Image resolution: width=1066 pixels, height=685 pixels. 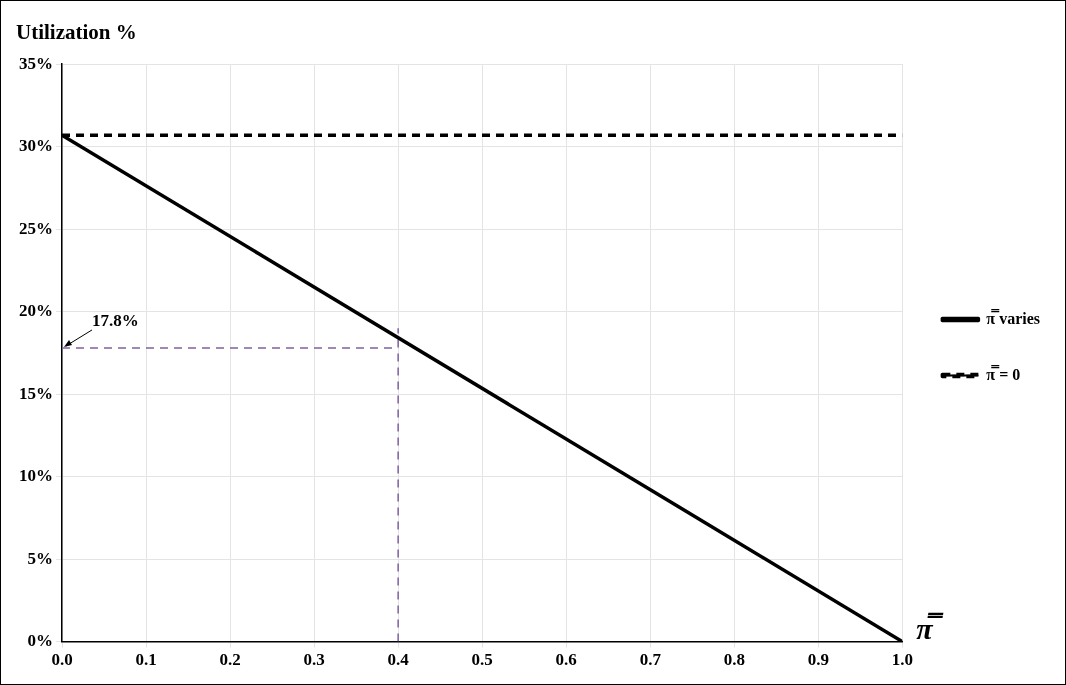 I want to click on x-tick-label: 0.5, so click(x=482, y=660).